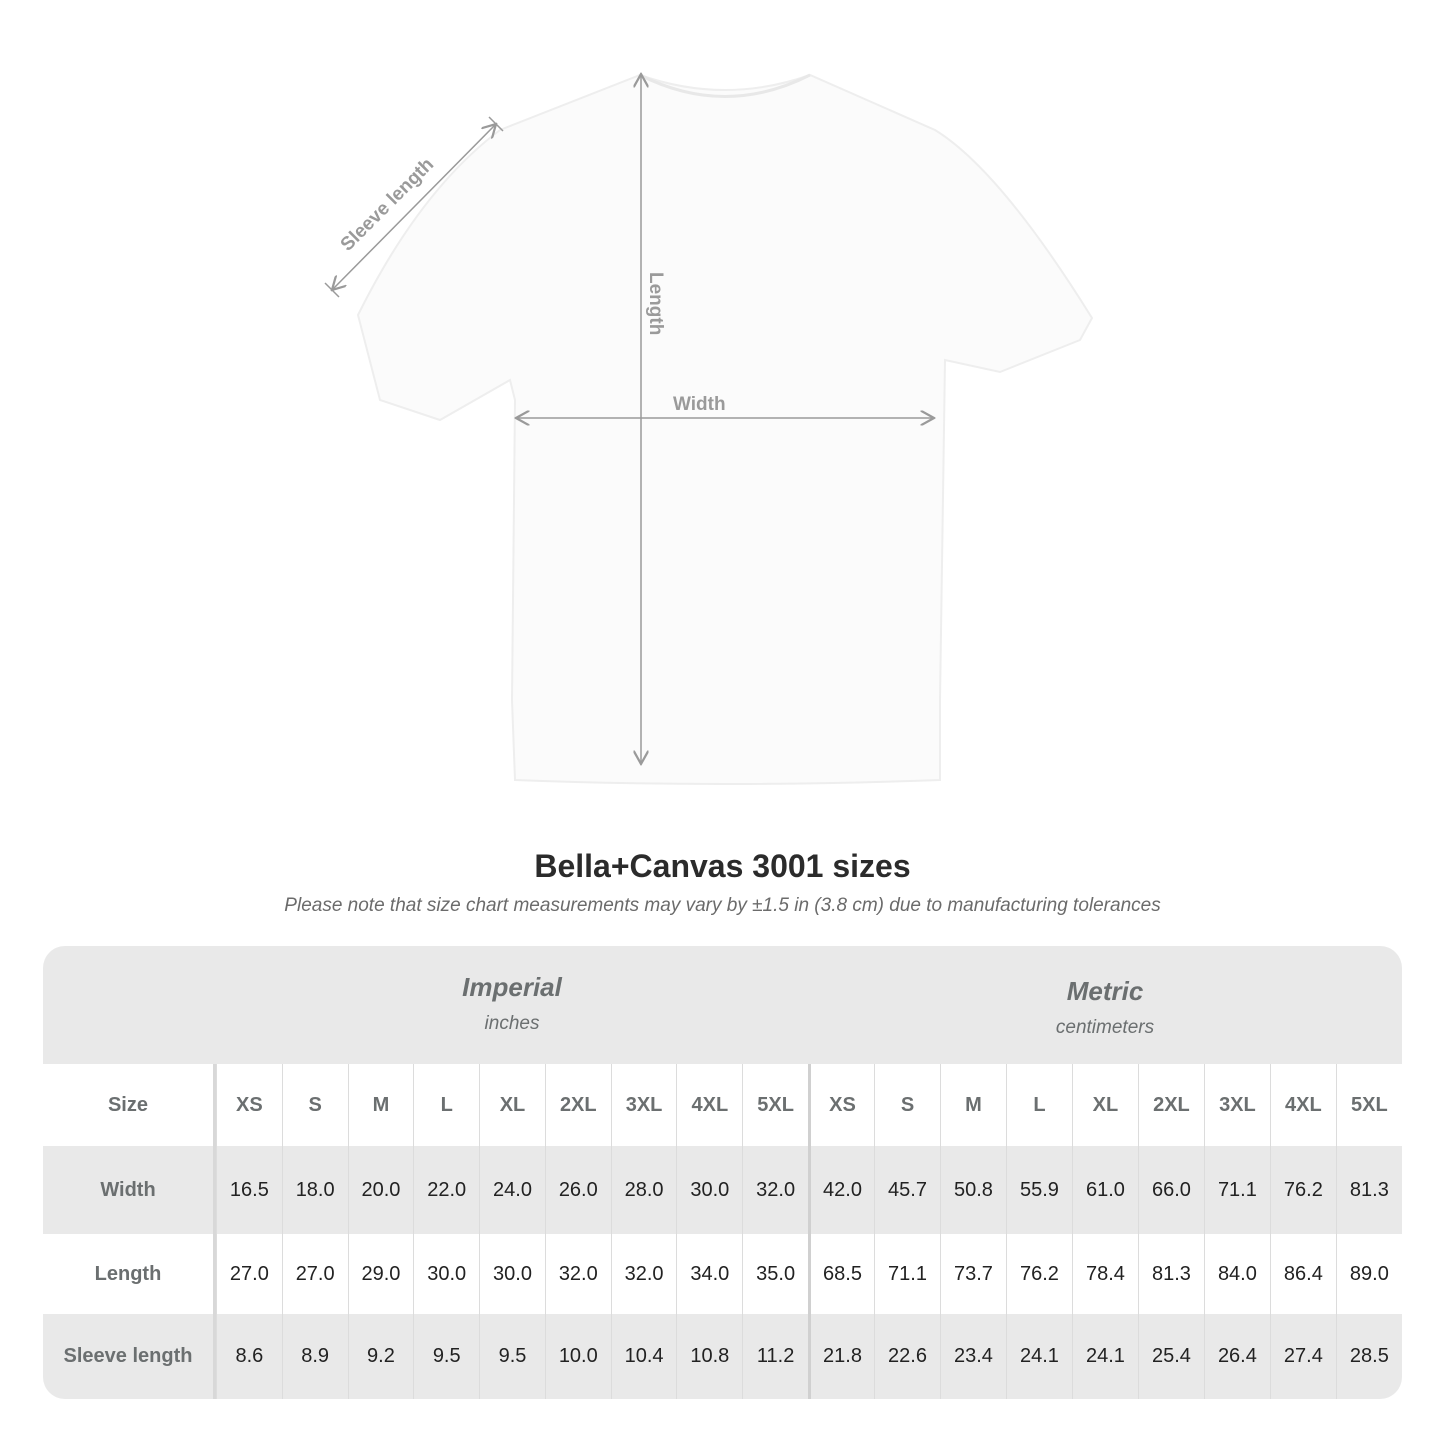 The width and height of the screenshot is (1445, 1445). Describe the element at coordinates (248, 1190) in the screenshot. I see `table-cell: 16.5` at that location.